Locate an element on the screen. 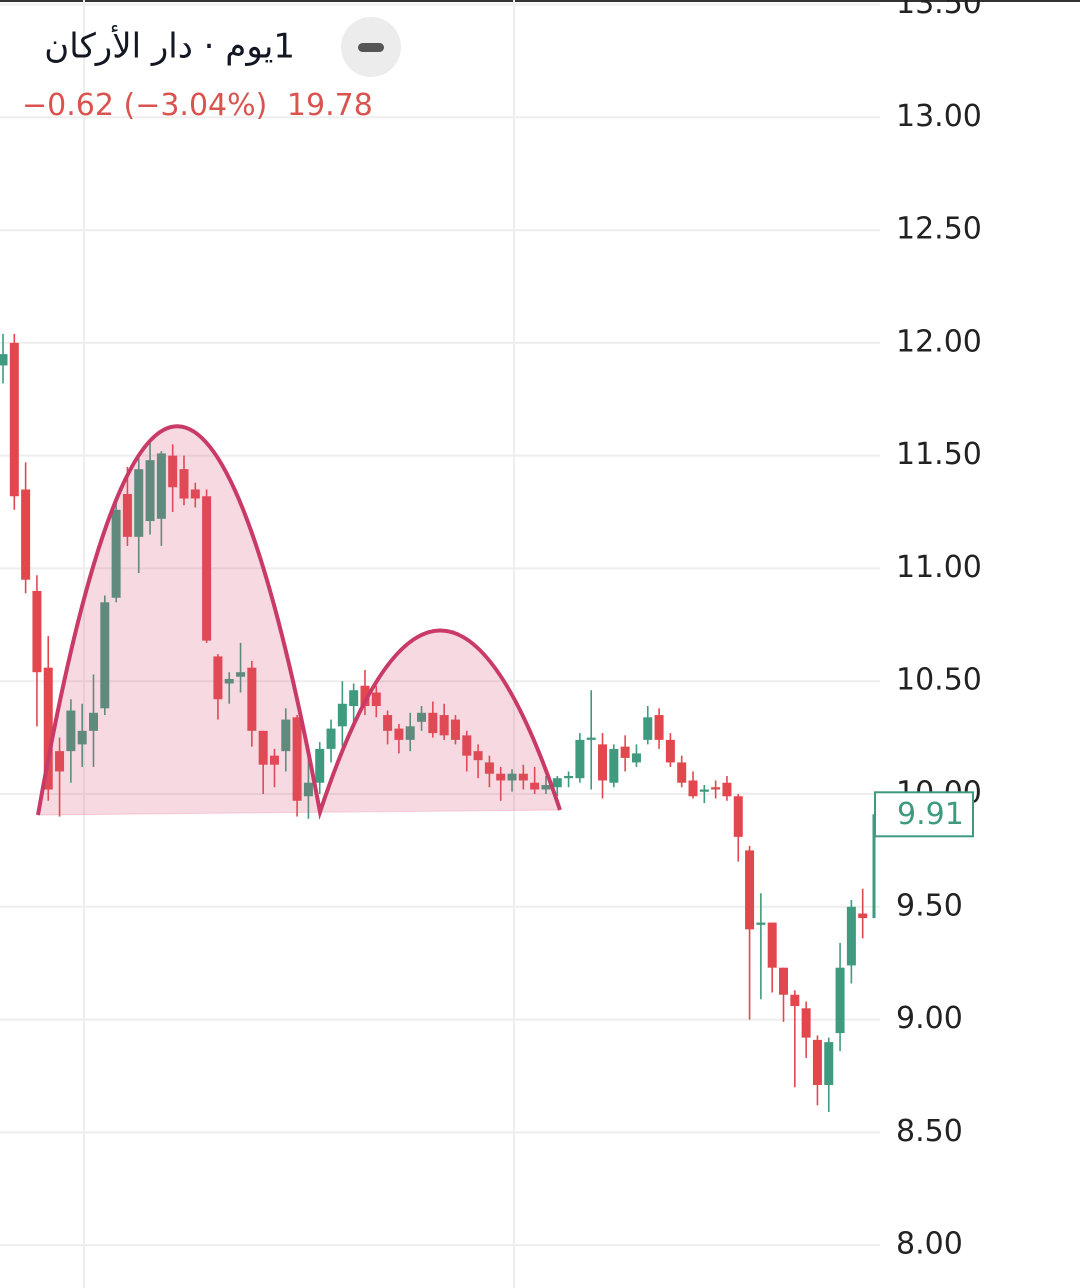 This screenshot has height=1288, width=1080. y-tick-label: 8.50 is located at coordinates (929, 1131).